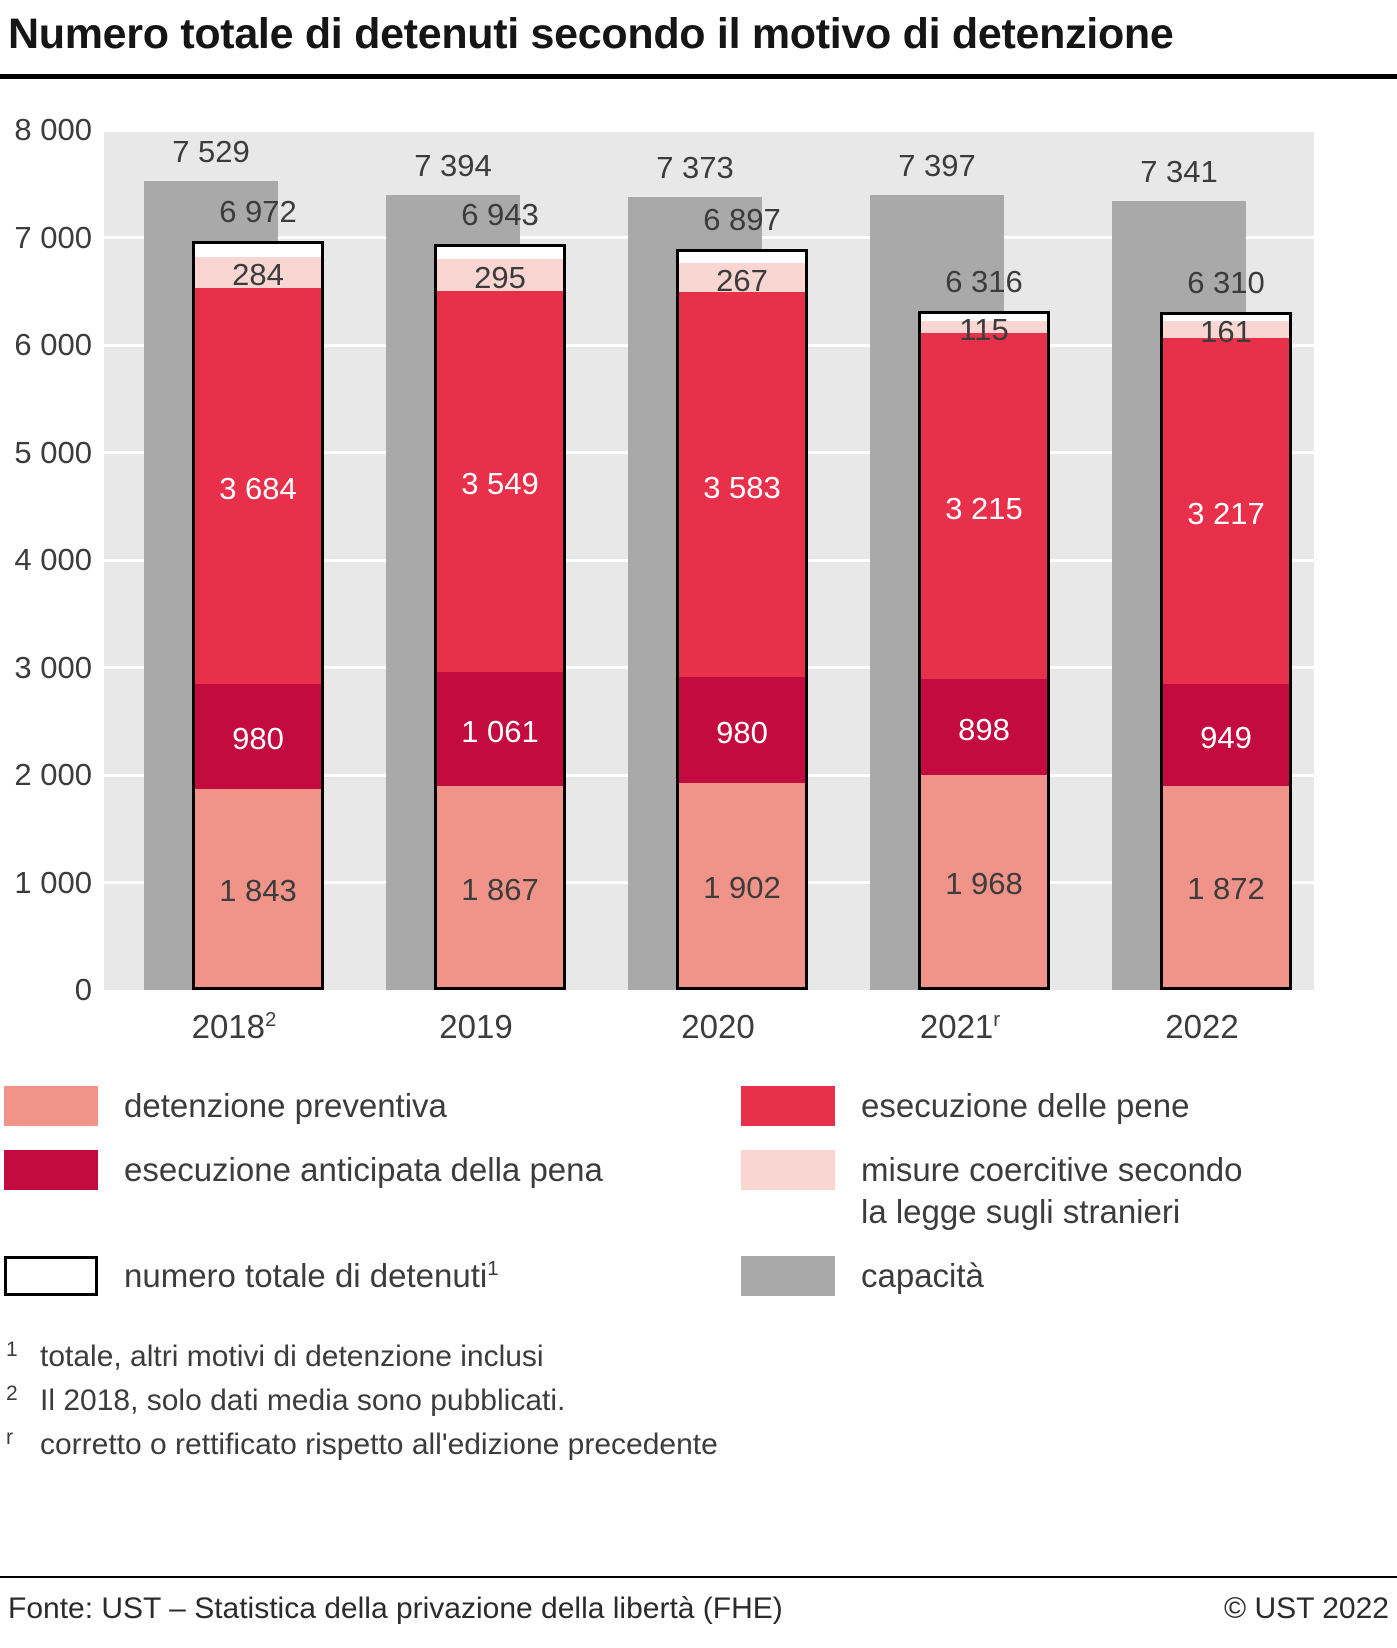  Describe the element at coordinates (453, 166) in the screenshot. I see `capacity-value-label: 7 394` at that location.